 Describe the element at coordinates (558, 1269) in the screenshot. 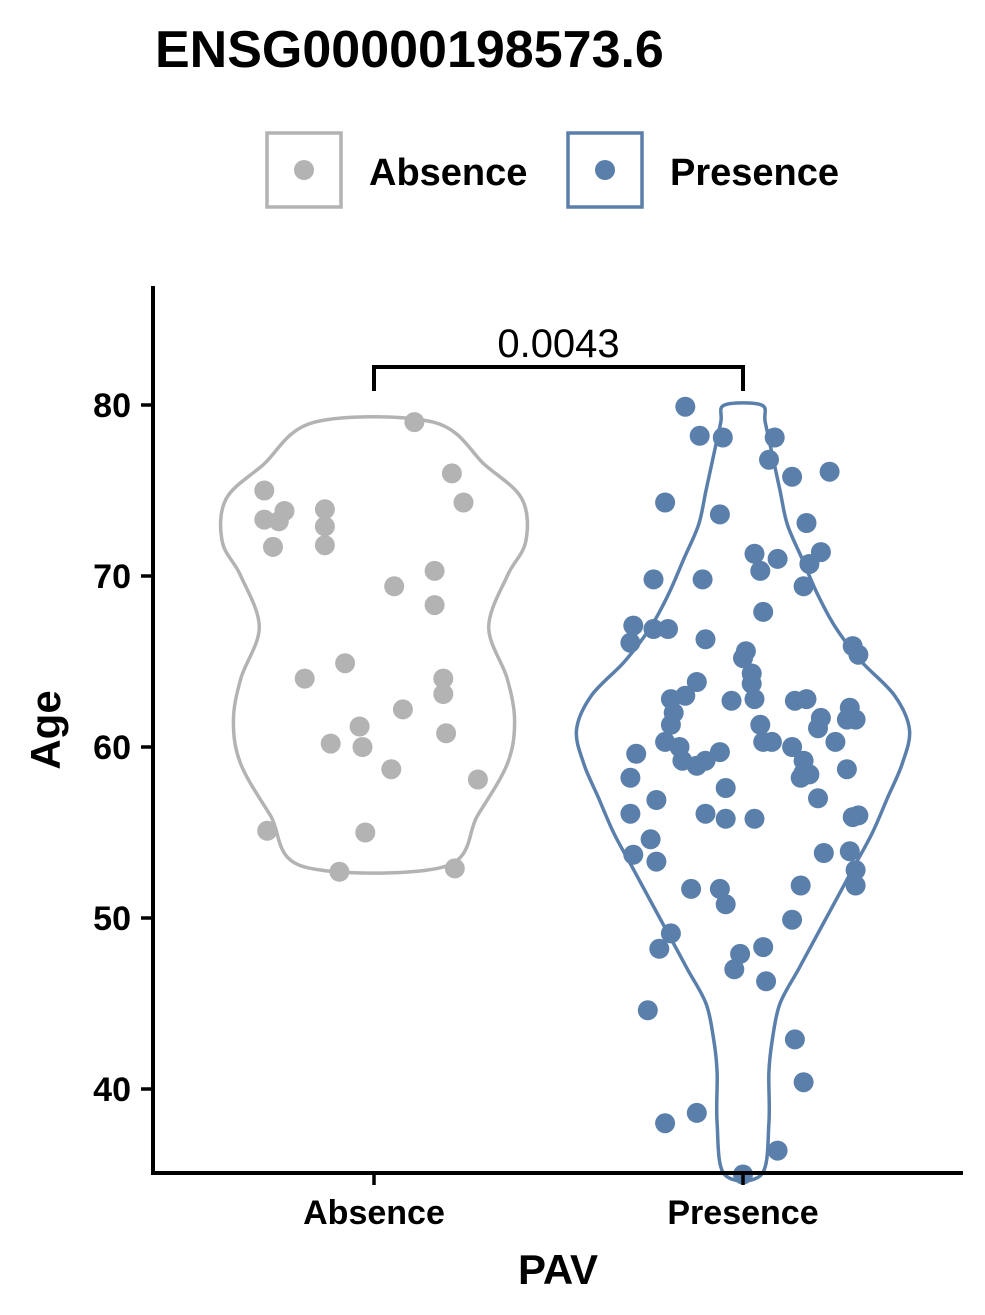

I see `x-axis-title: PAV` at that location.